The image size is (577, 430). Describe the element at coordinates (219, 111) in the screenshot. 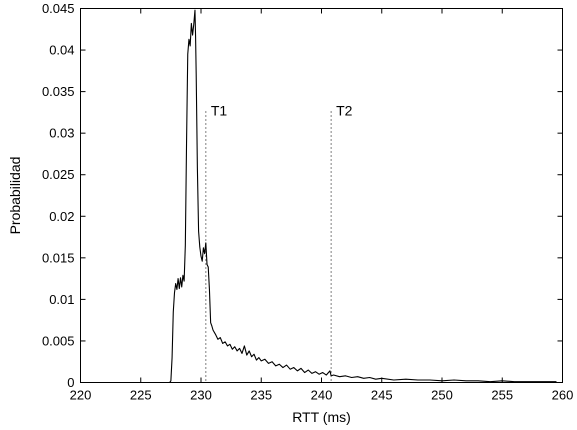

I see `threshold-label-t1: T1` at that location.